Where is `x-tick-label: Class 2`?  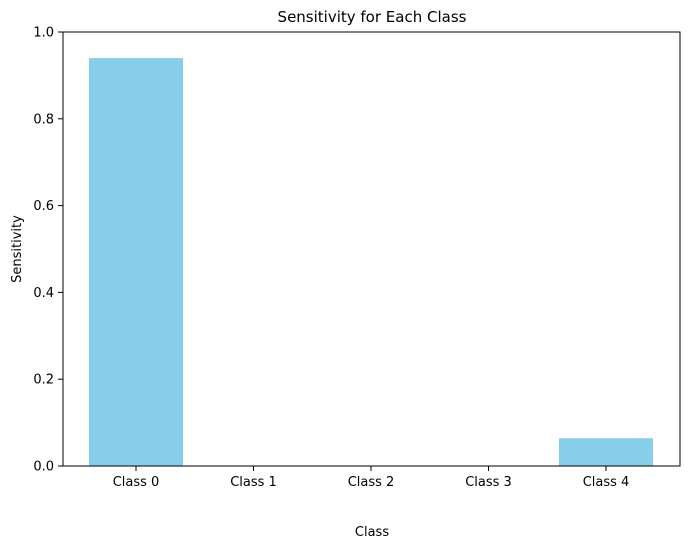 x-tick-label: Class 2 is located at coordinates (371, 482).